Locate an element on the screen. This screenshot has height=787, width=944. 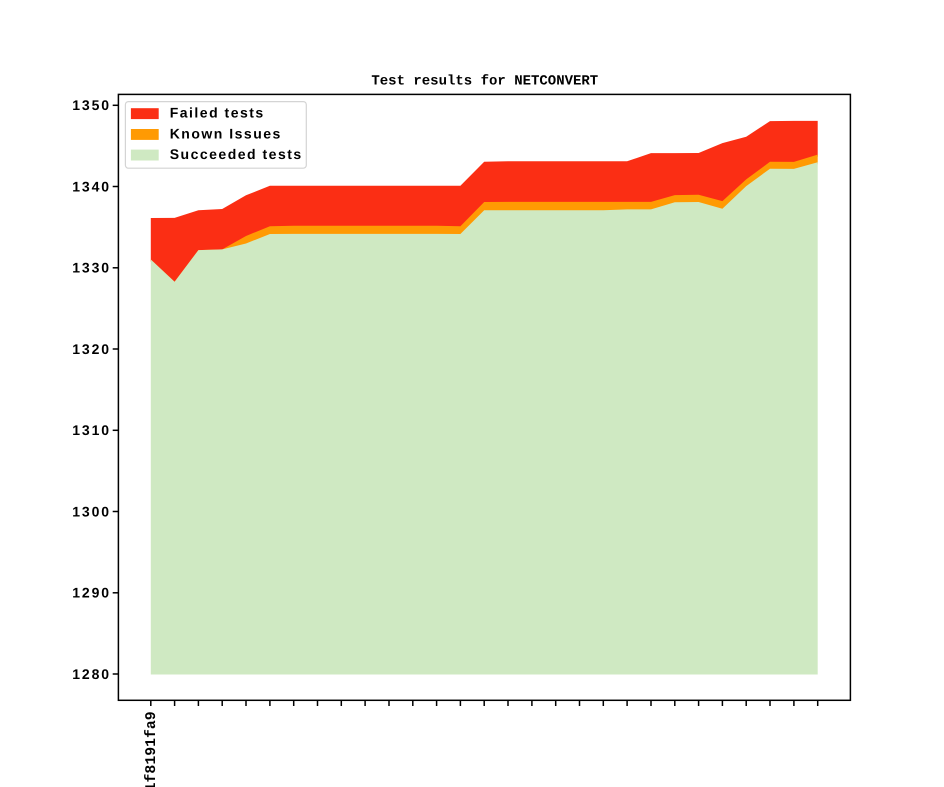
svg-text: Succeeded tests is located at coordinates (236, 154).